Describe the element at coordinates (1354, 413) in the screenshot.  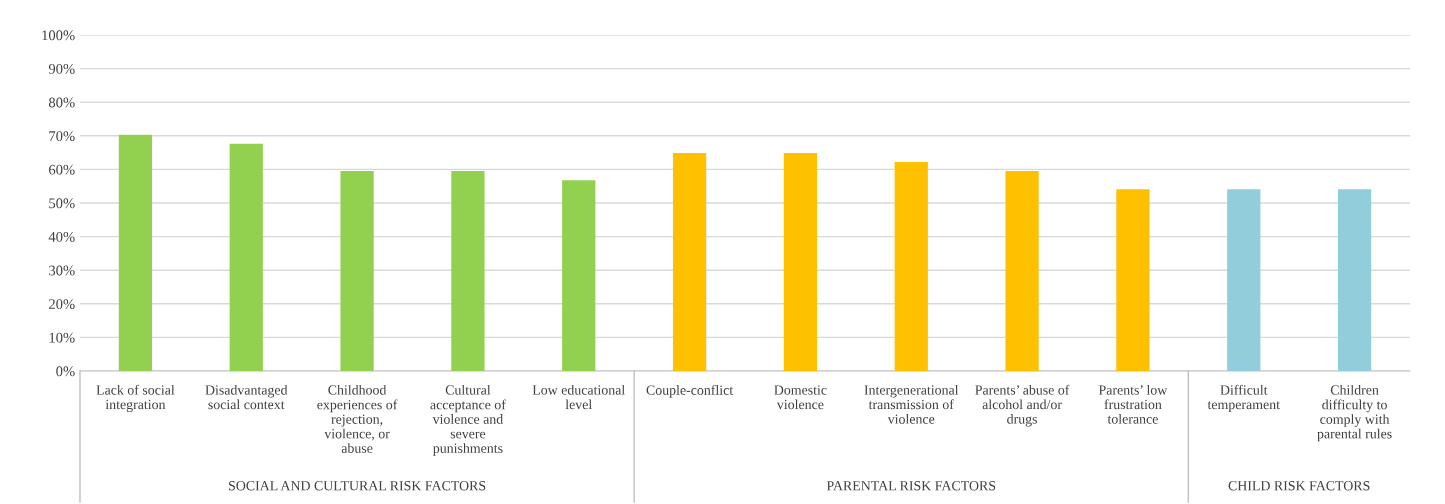
I see `x-tick-label: Children difficulty to comply with parental rules` at that location.